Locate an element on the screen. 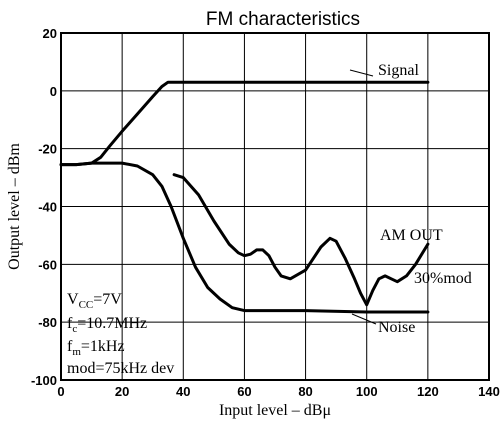  chart-title: FM characteristics is located at coordinates (283, 19).